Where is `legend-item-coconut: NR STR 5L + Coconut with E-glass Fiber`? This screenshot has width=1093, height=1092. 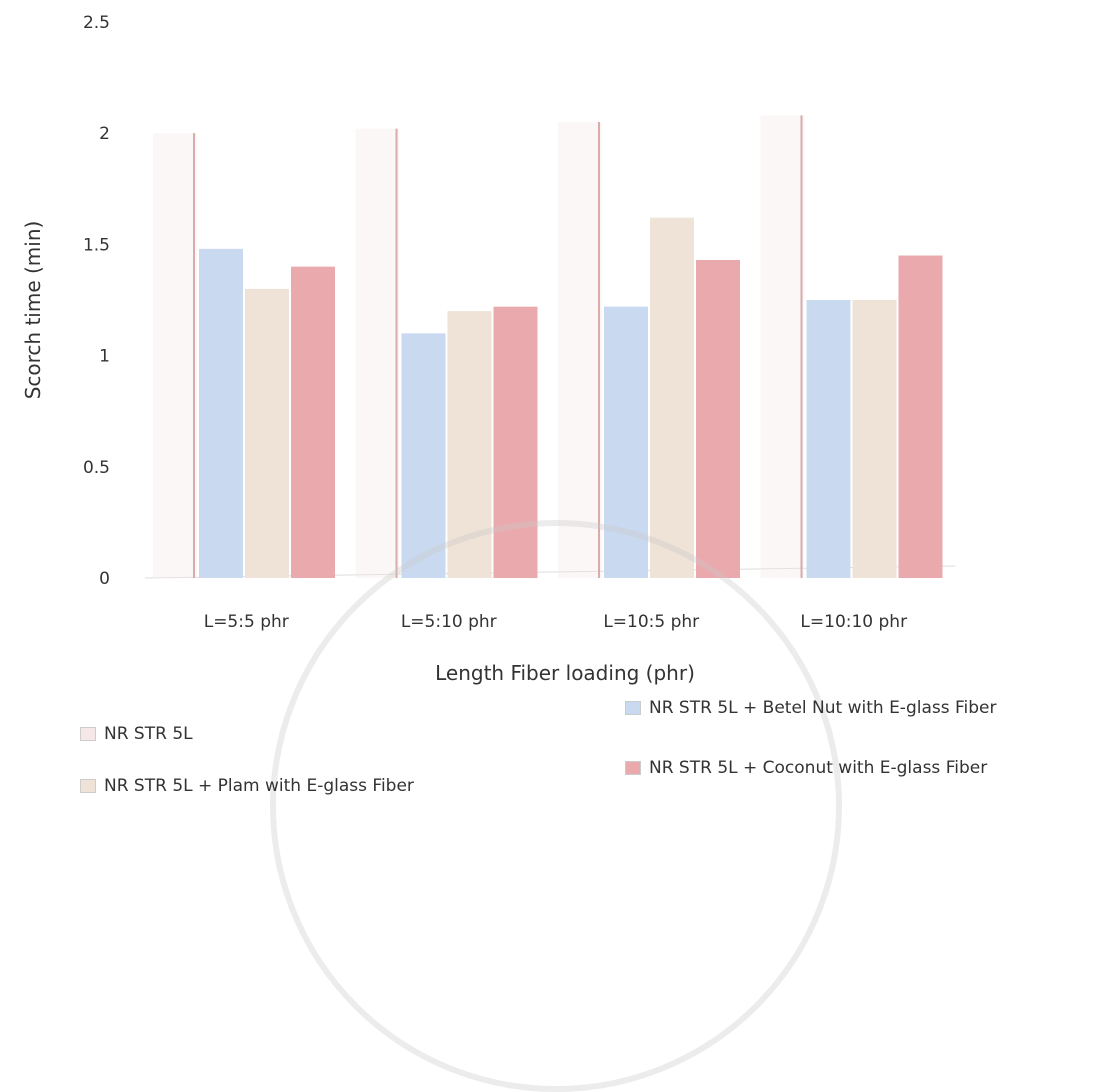 legend-item-coconut: NR STR 5L + Coconut with E-glass Fiber is located at coordinates (806, 768).